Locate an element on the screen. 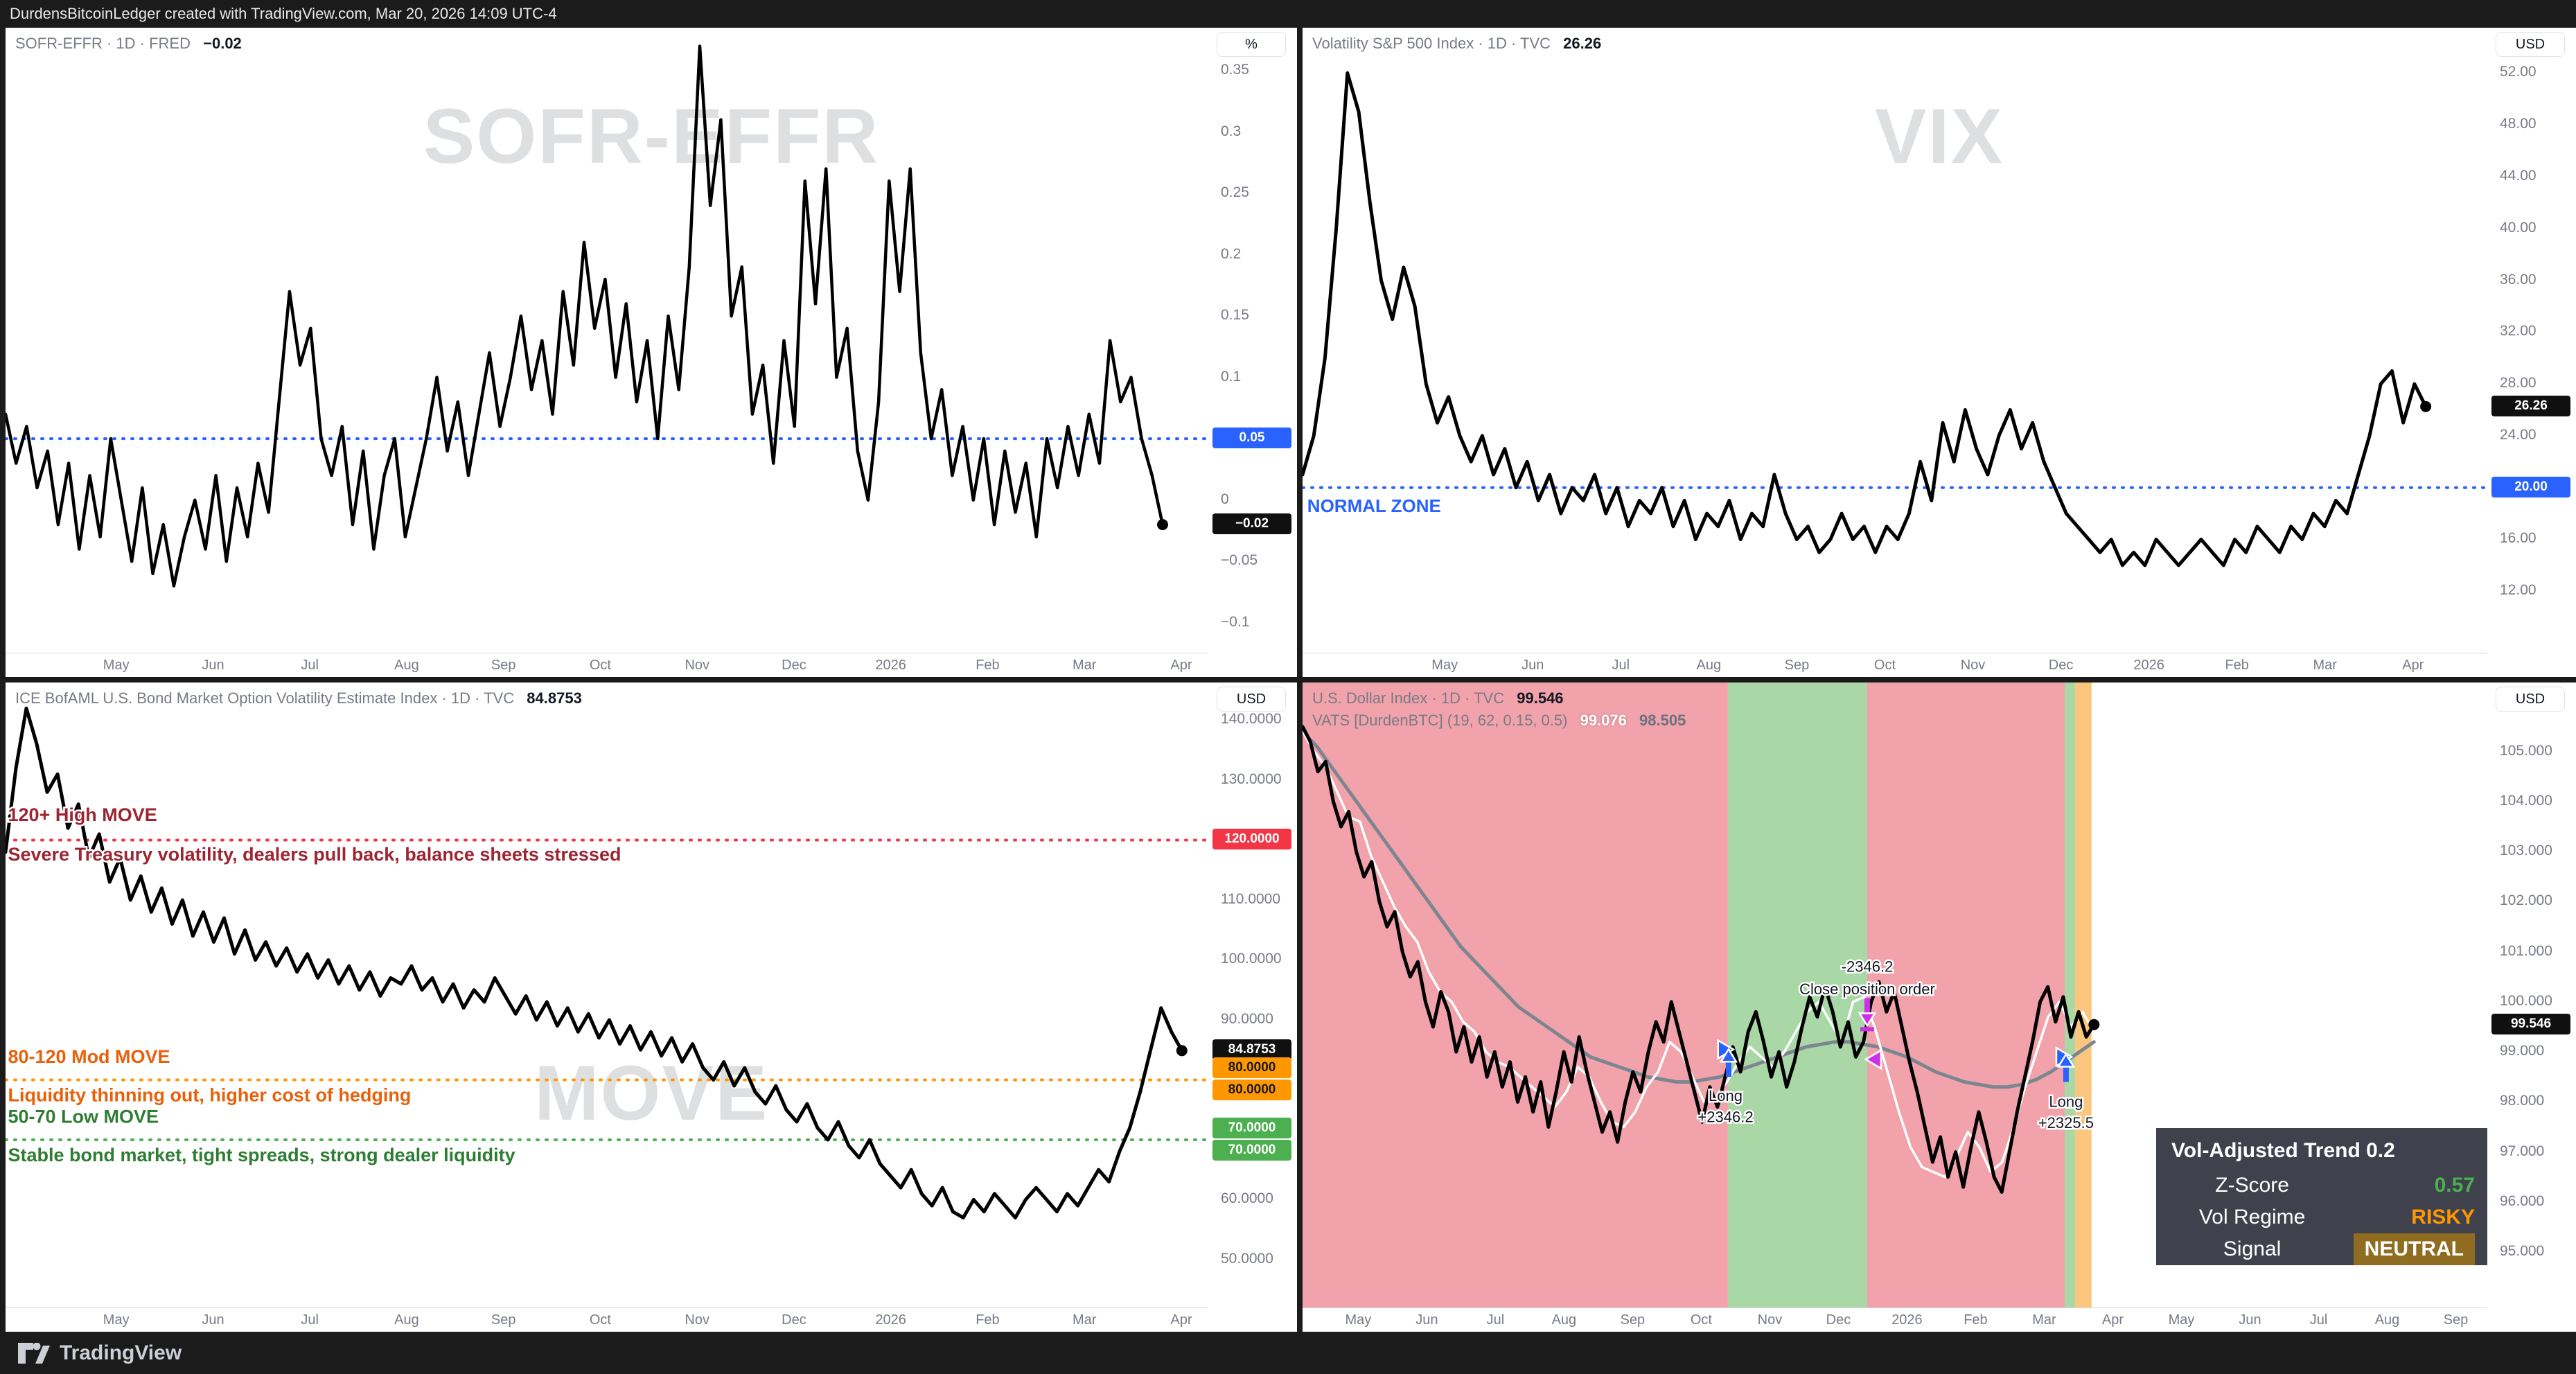 This screenshot has width=2576, height=1374. y-tick-label: 28.00 is located at coordinates (2518, 383).